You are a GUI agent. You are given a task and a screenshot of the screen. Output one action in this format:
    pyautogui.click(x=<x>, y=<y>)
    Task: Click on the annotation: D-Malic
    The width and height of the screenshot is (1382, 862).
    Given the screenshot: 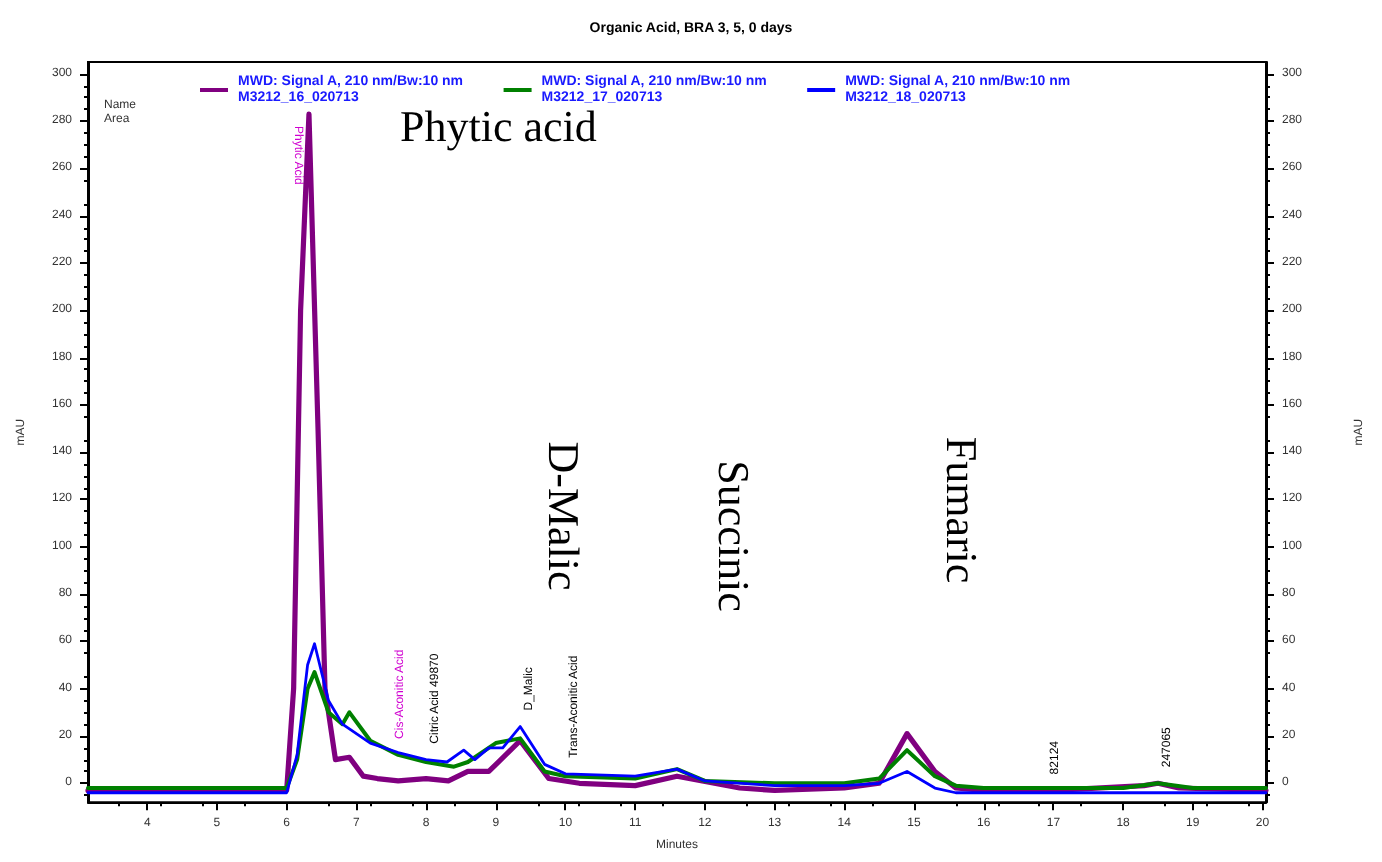 What is the action you would take?
    pyautogui.click(x=564, y=516)
    